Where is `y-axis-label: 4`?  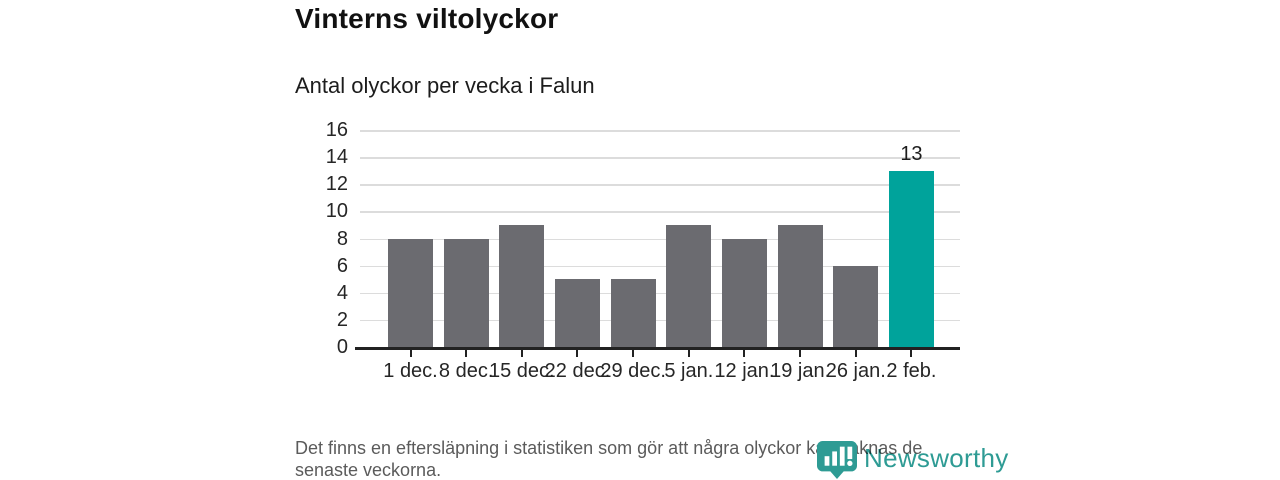
y-axis-label: 4 is located at coordinates (342, 292).